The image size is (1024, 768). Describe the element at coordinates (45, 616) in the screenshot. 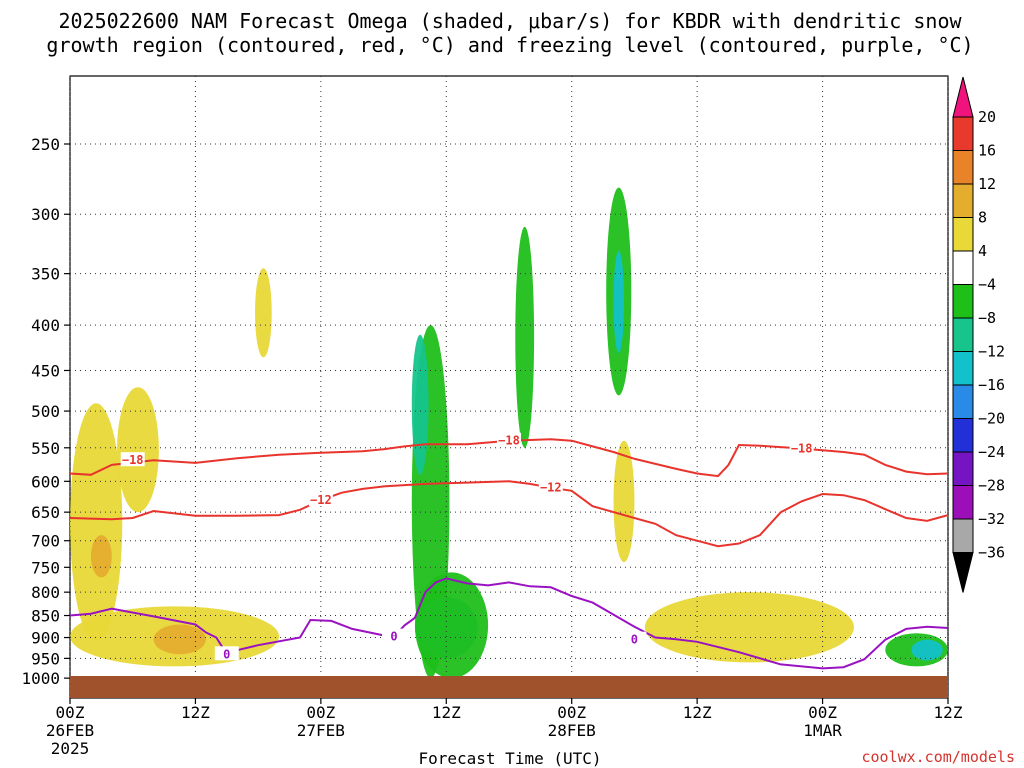

I see `y-tick-label-850: 850` at that location.